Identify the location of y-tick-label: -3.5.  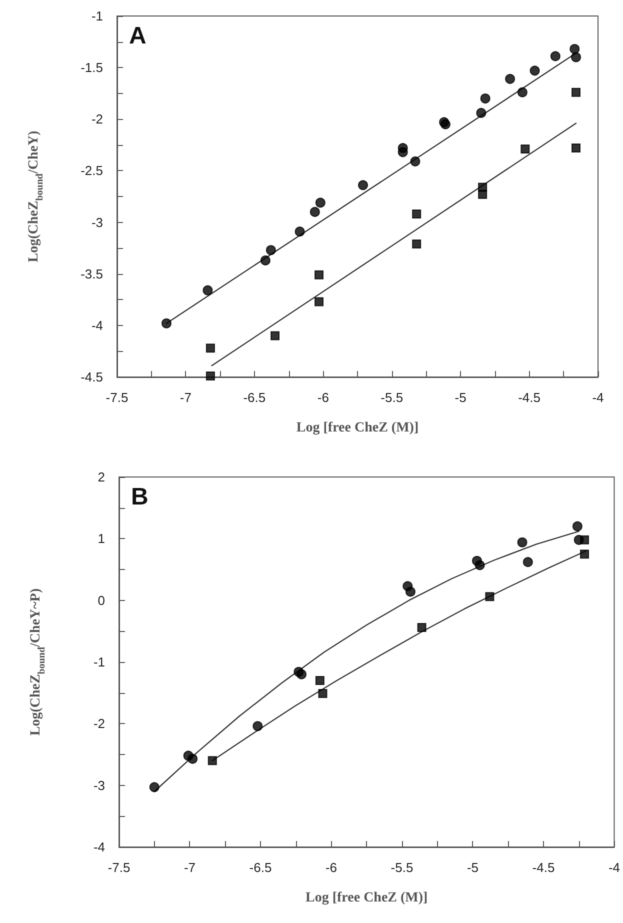
(91, 274).